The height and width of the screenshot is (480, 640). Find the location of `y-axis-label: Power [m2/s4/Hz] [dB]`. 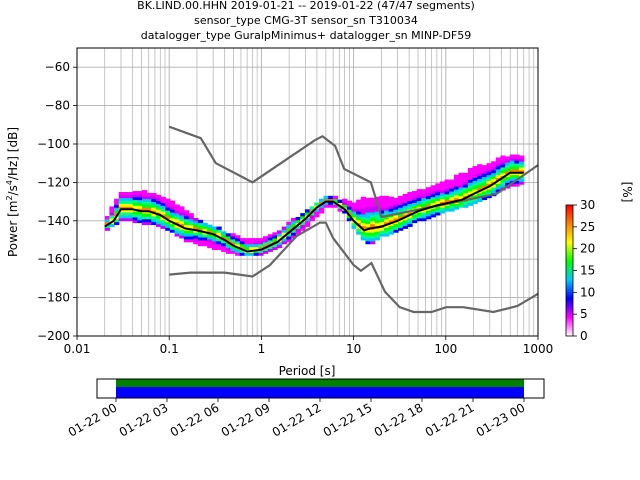

y-axis-label: Power [m2/s4/Hz] [dB] is located at coordinates (12, 192).